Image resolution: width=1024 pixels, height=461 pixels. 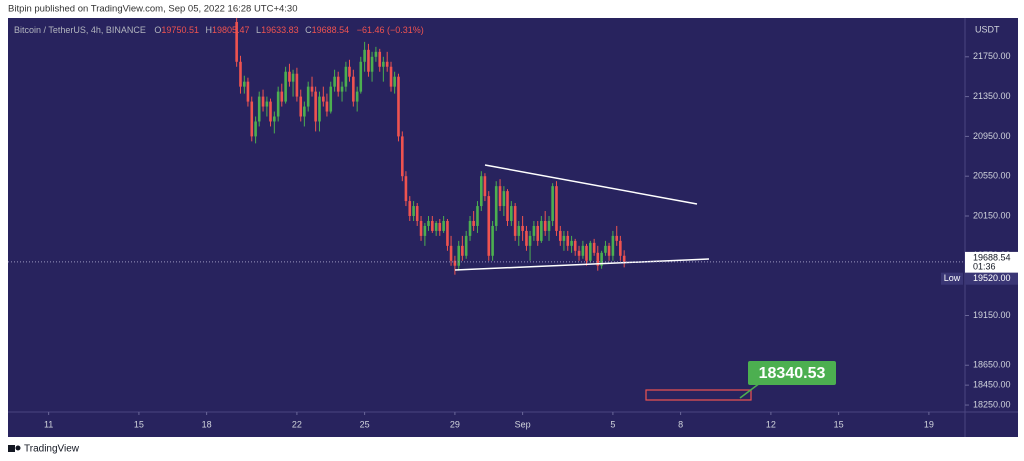 I want to click on target-box, so click(x=792, y=373).